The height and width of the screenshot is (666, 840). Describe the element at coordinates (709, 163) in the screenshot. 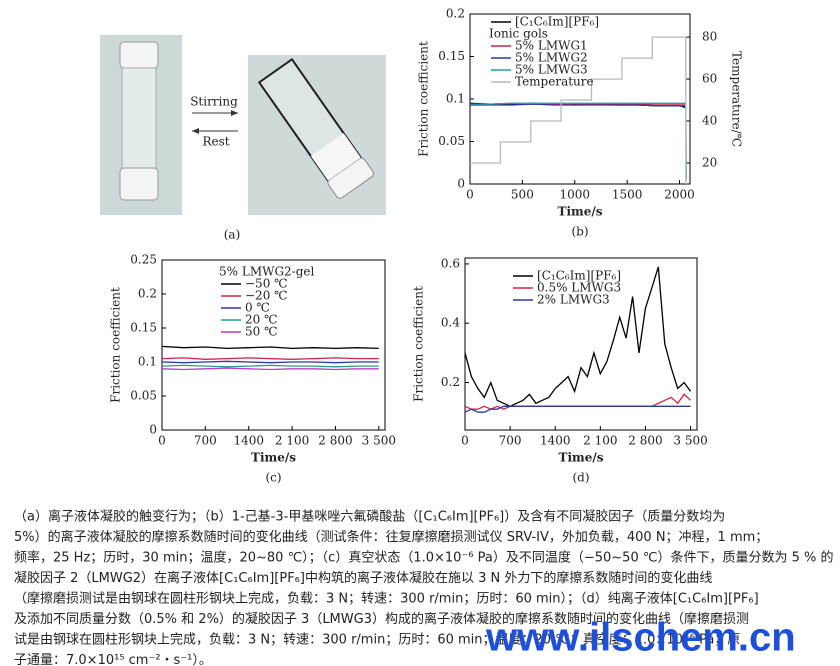

I see `y2-tick-label: 20` at that location.